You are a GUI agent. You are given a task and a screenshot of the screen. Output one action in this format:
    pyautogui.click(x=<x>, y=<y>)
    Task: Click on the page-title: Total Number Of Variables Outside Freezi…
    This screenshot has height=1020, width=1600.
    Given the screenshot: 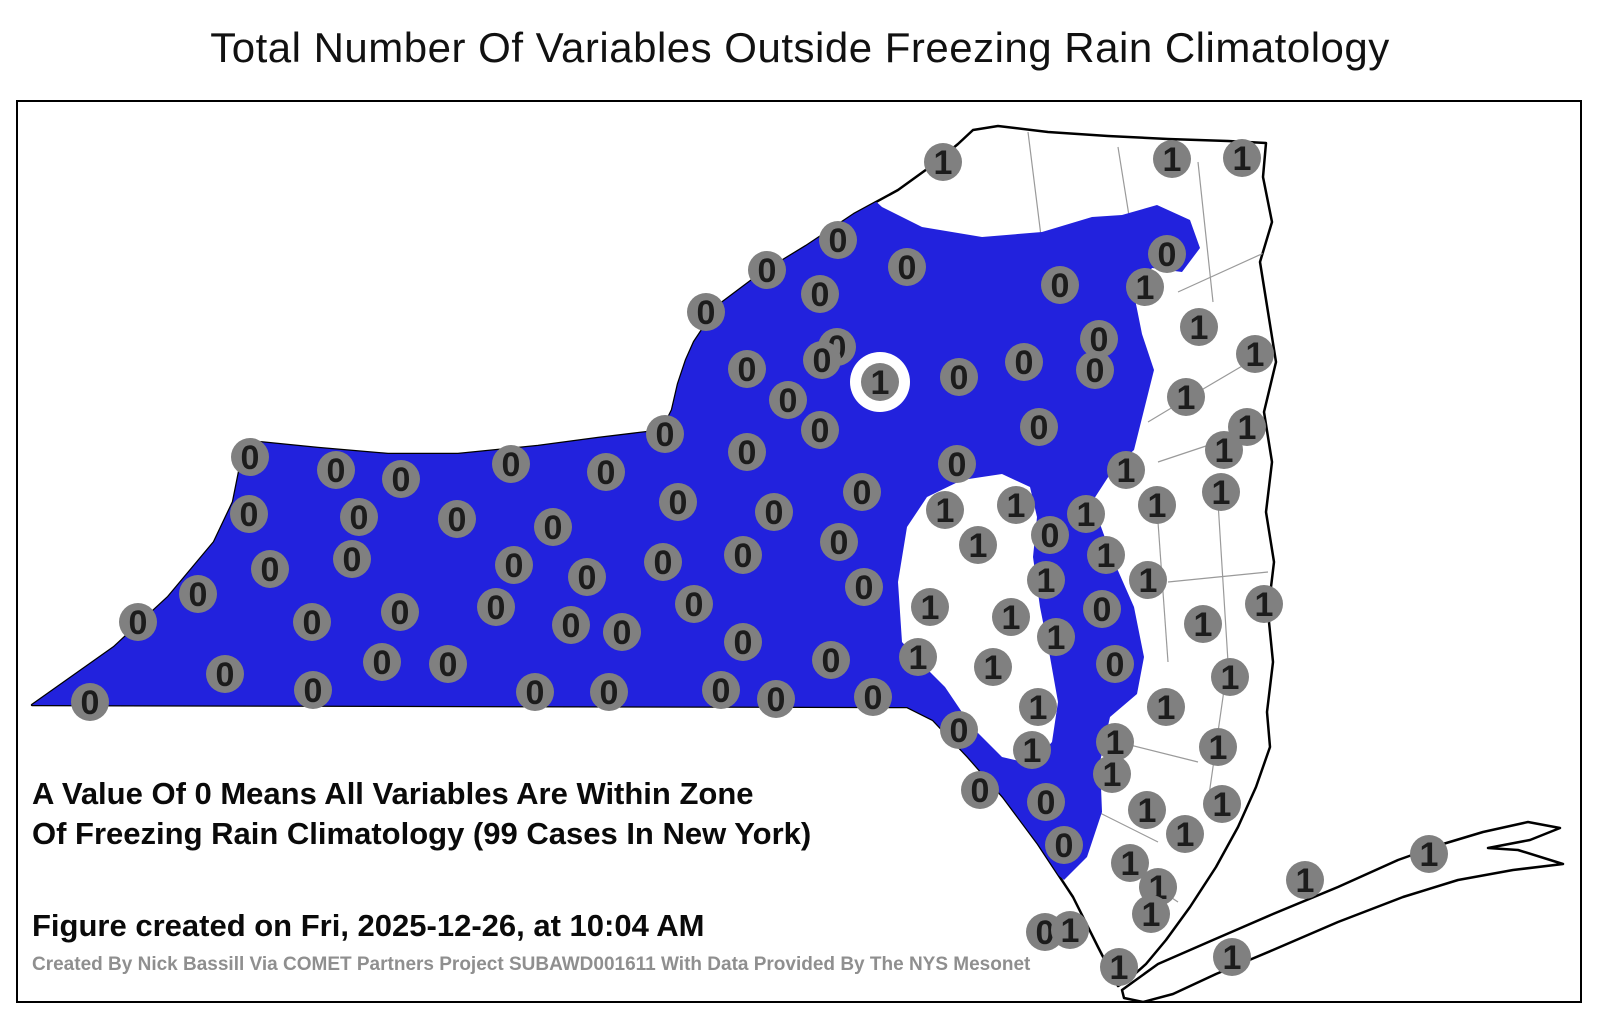 What is the action you would take?
    pyautogui.click(x=800, y=47)
    